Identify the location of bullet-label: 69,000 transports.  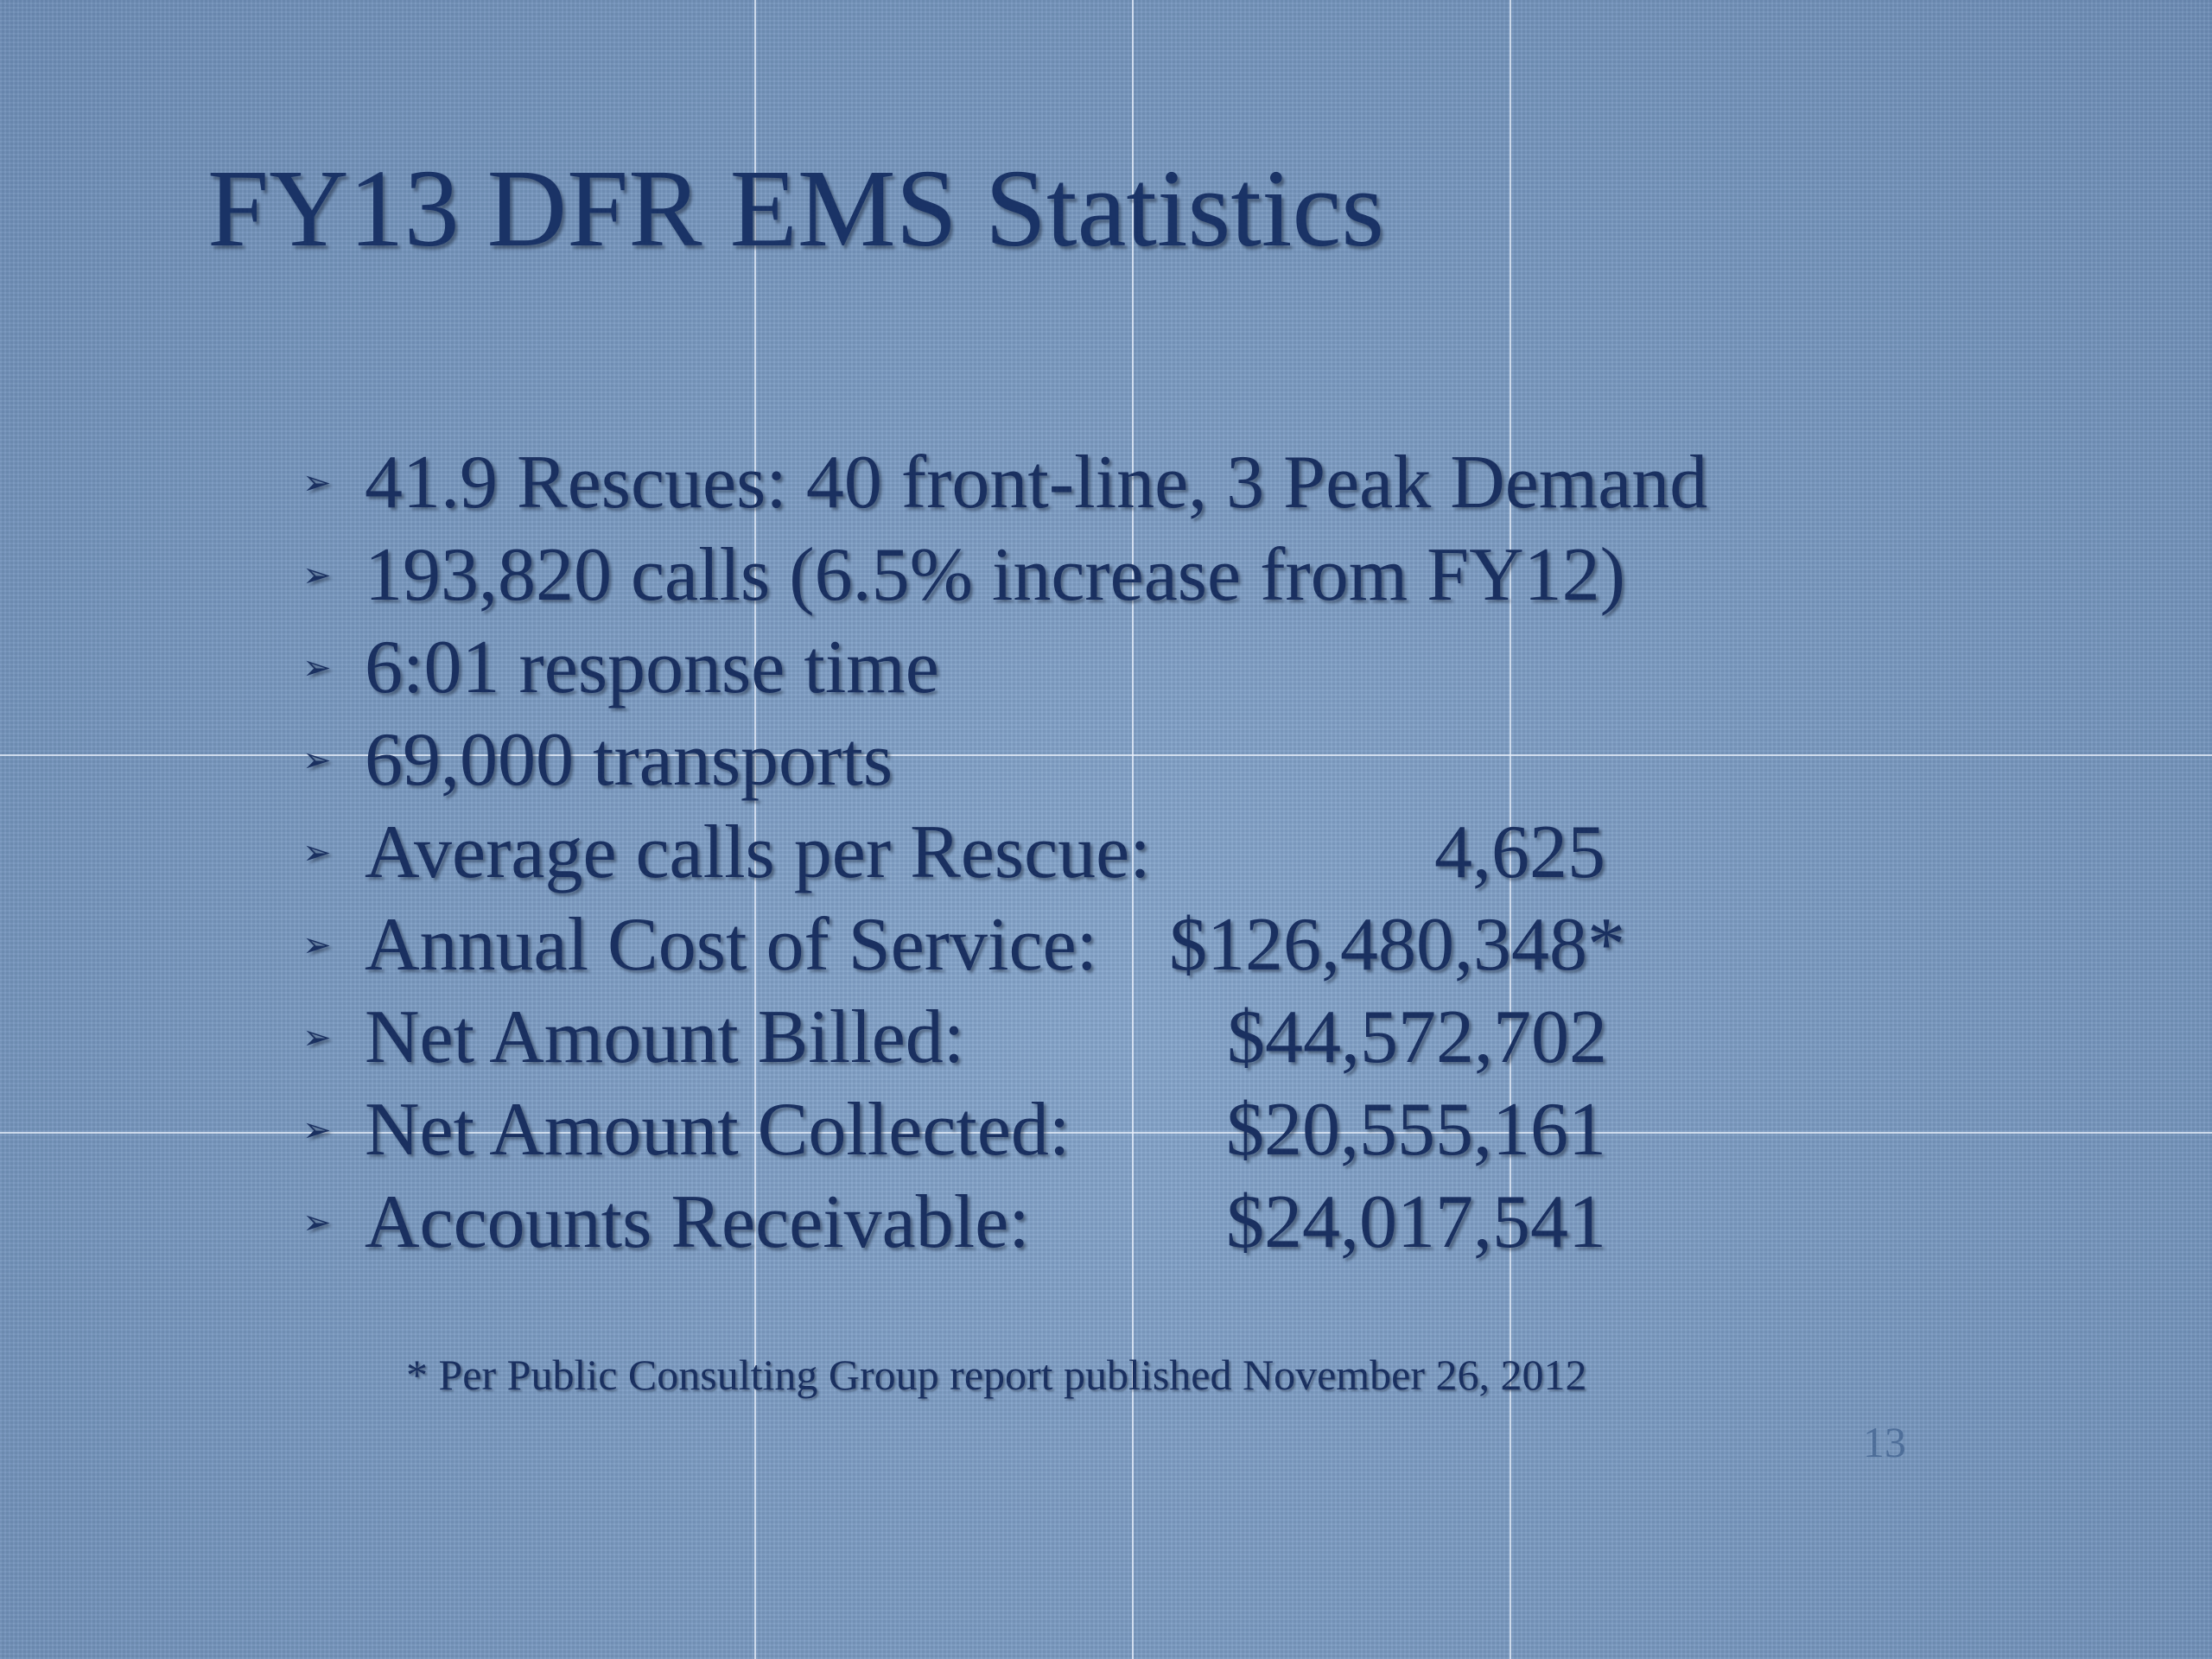
(629, 760).